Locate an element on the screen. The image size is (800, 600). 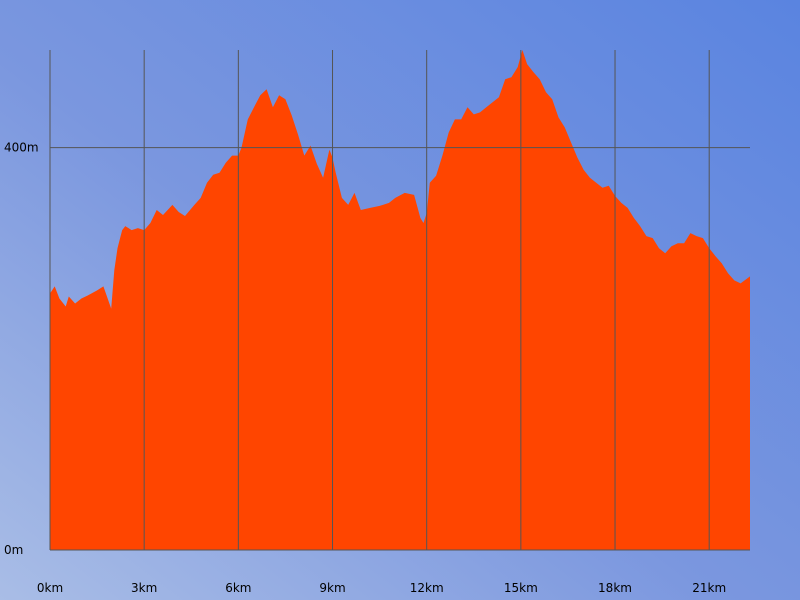
x-tick-label: 6km is located at coordinates (238, 588).